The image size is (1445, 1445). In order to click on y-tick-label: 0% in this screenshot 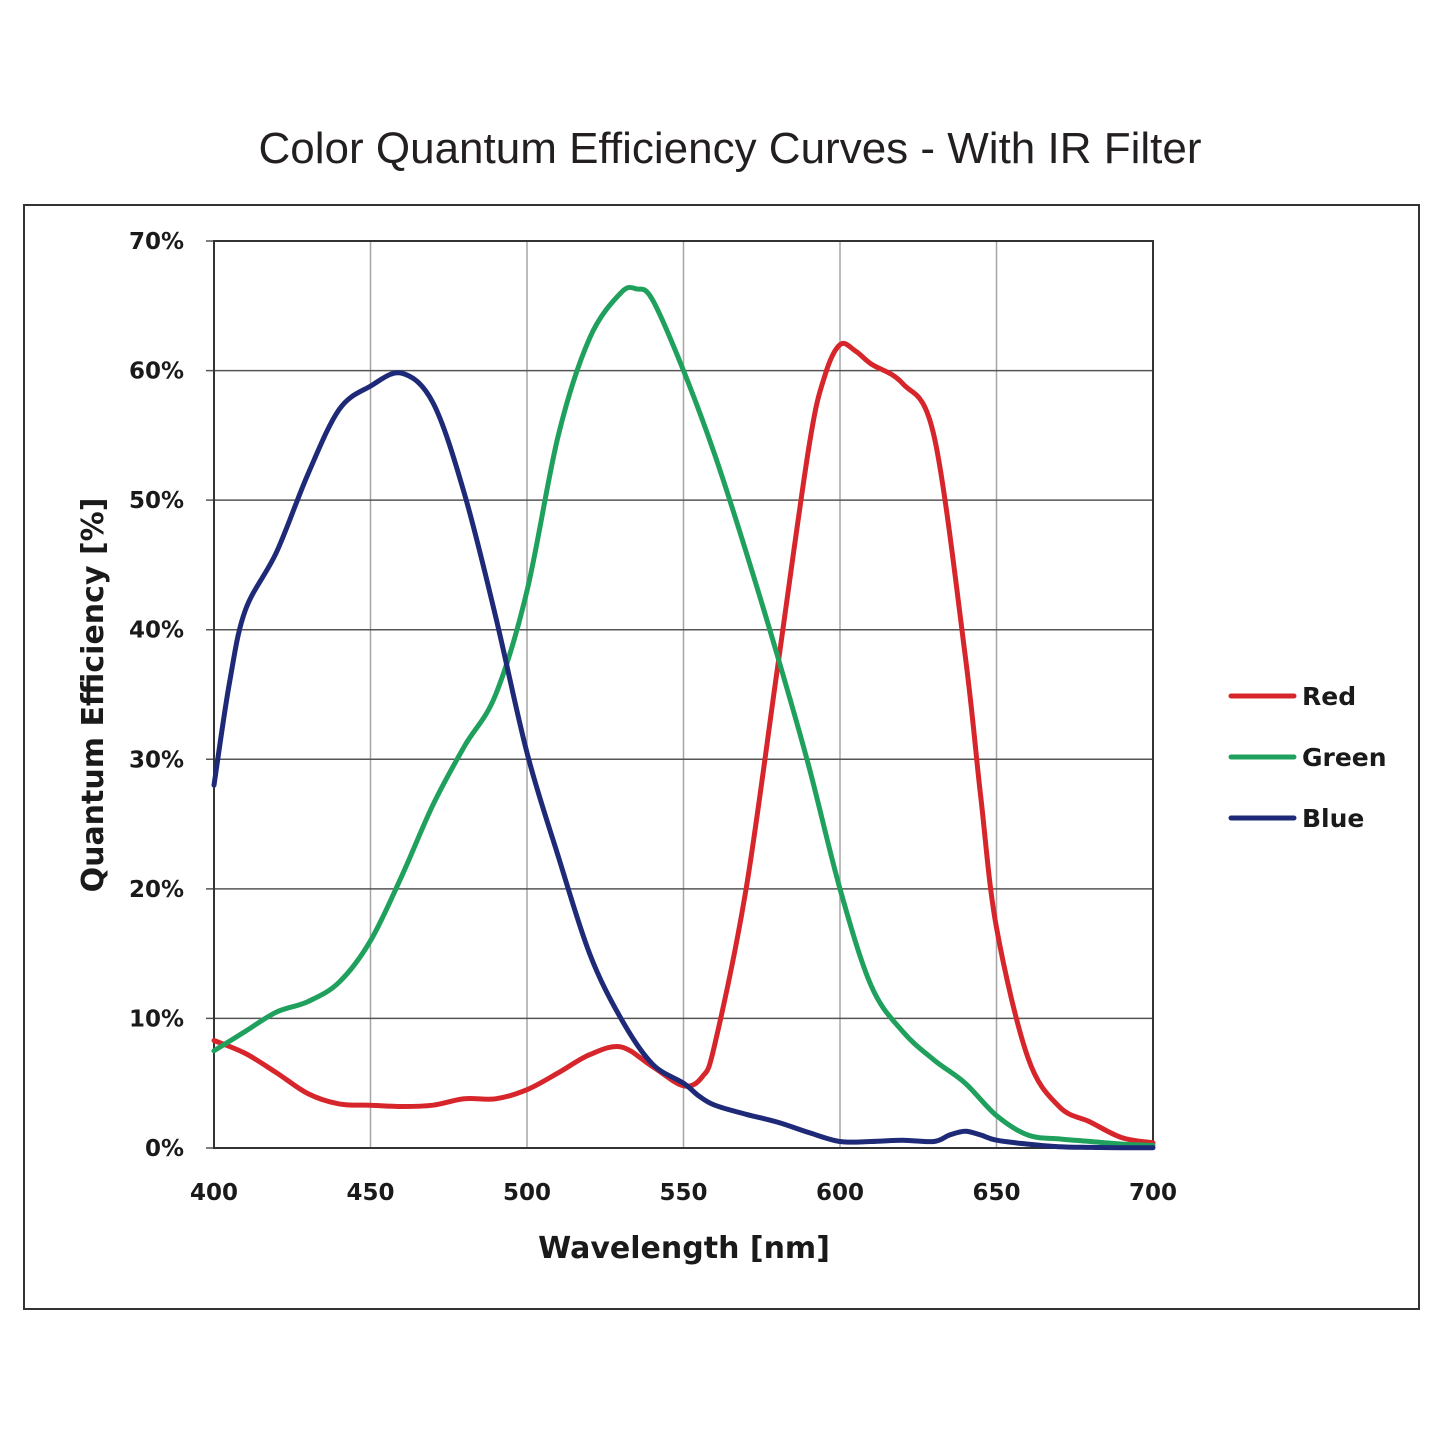, I will do `click(164, 1149)`.